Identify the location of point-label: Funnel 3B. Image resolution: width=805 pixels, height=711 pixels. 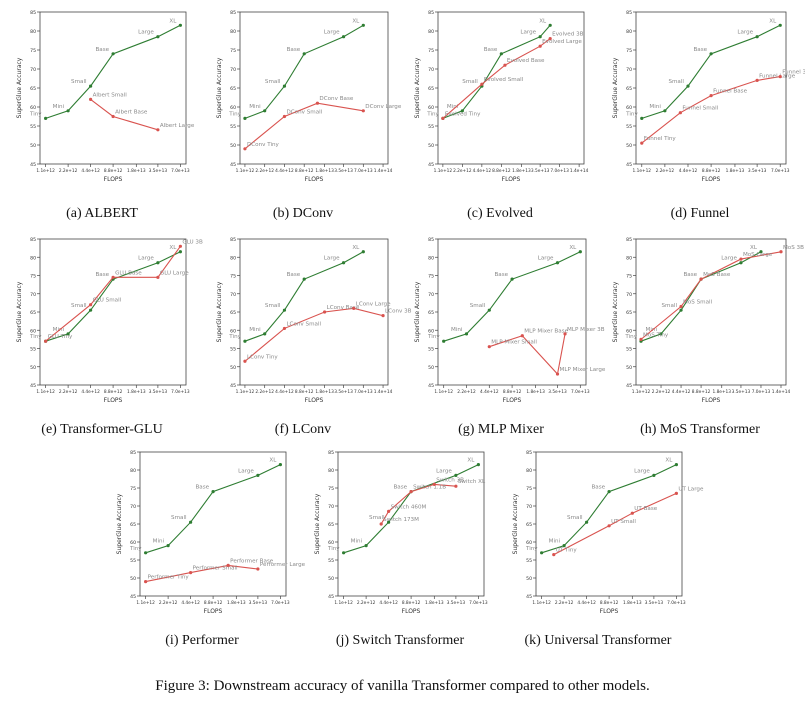
(793, 73).